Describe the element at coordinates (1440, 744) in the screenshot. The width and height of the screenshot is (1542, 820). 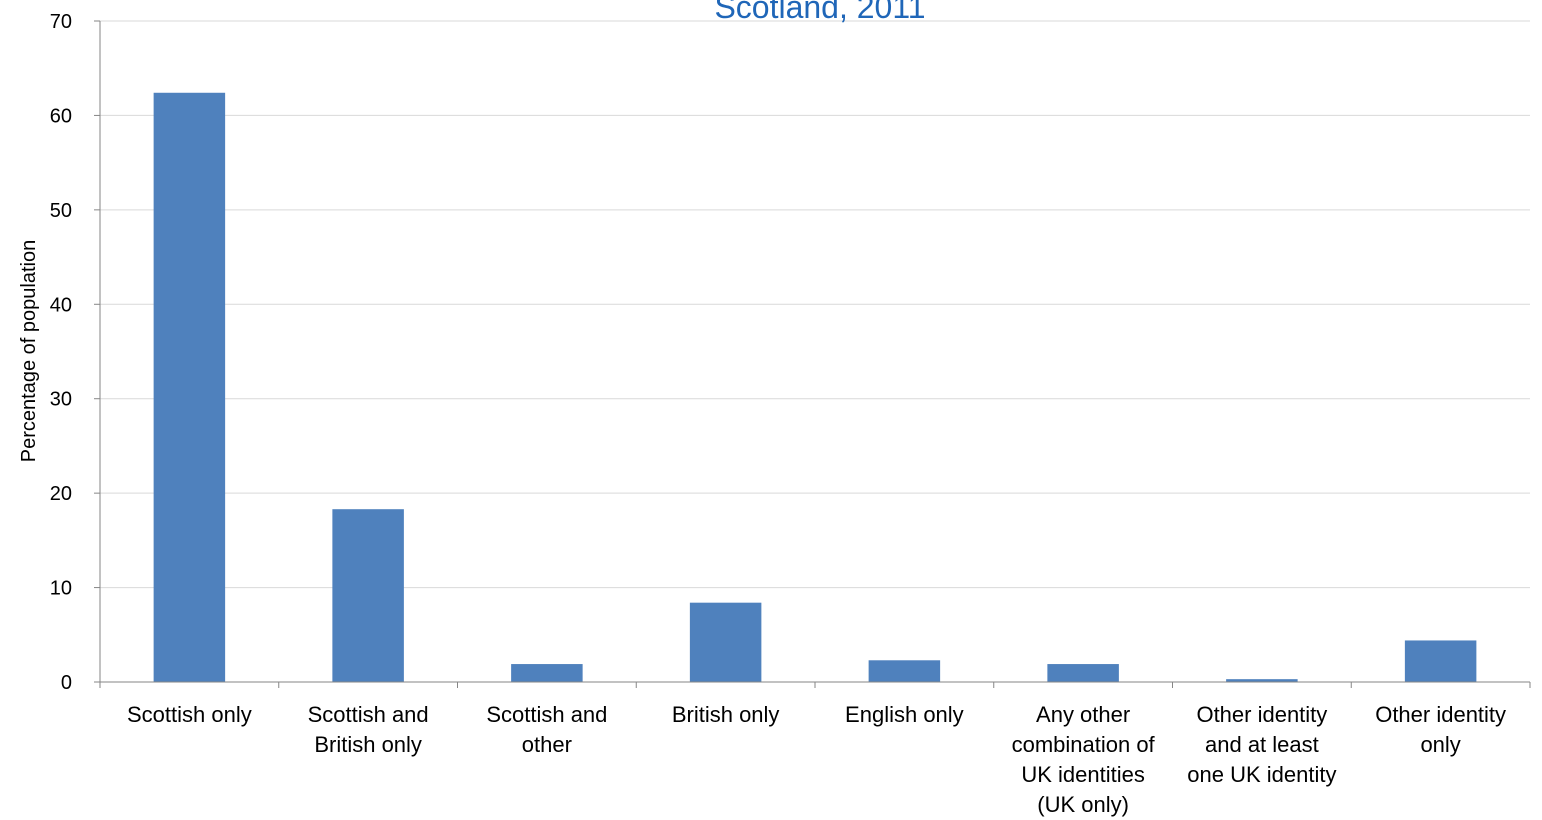
I see `x-tick-label-line: only` at that location.